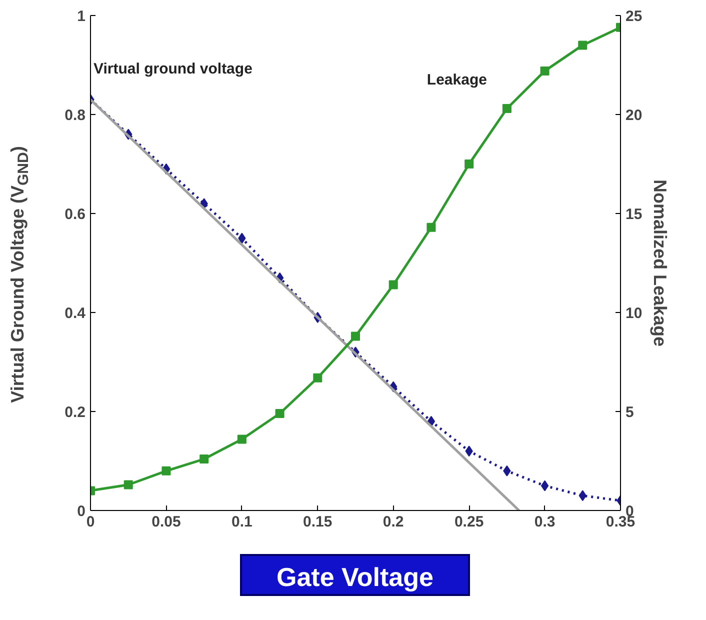 The width and height of the screenshot is (706, 620). What do you see at coordinates (317, 522) in the screenshot?
I see `x-tick-label: 0.15` at bounding box center [317, 522].